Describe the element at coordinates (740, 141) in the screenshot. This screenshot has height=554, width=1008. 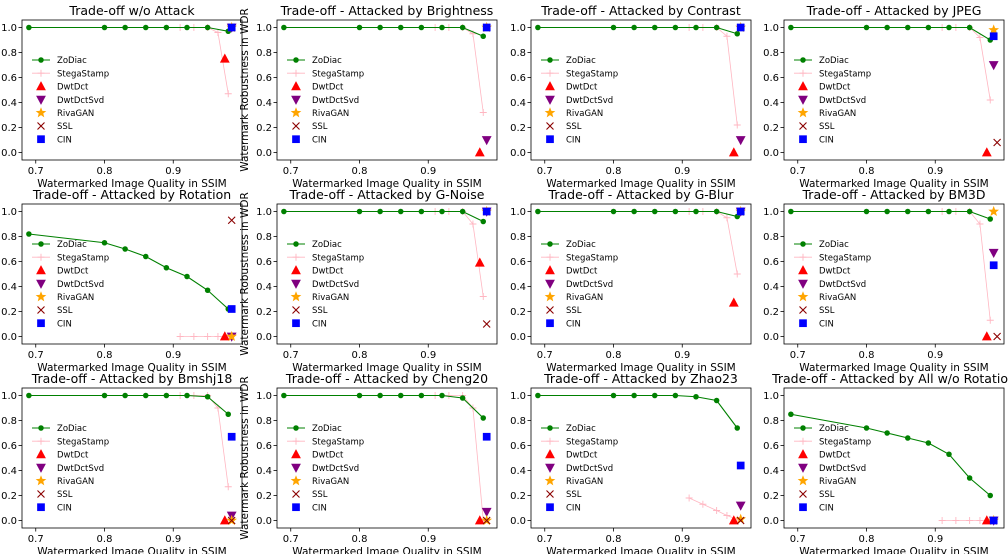
I see `dwtdctsvd-point` at that location.